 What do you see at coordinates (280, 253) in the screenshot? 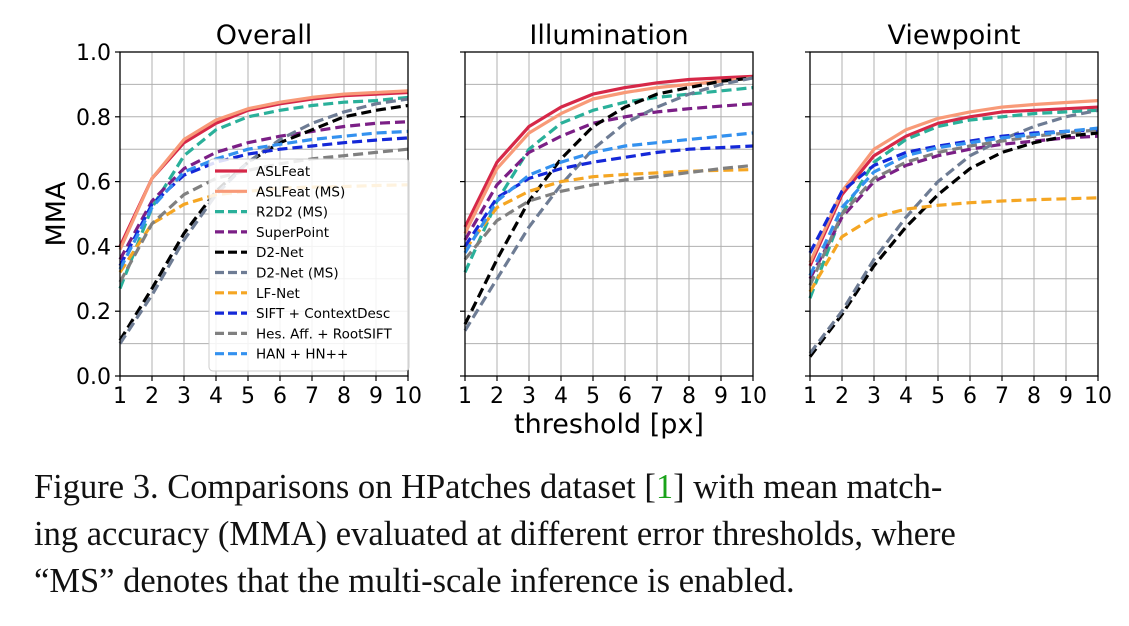
I see `legend-label: D2-Net` at bounding box center [280, 253].